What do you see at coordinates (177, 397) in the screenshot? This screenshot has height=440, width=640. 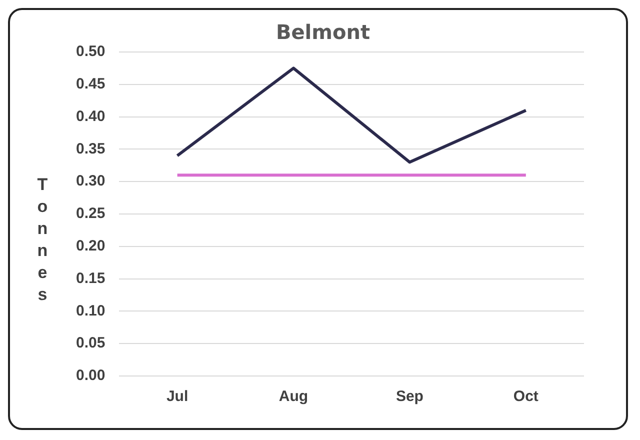 I see `x-tick-label: Jul` at bounding box center [177, 397].